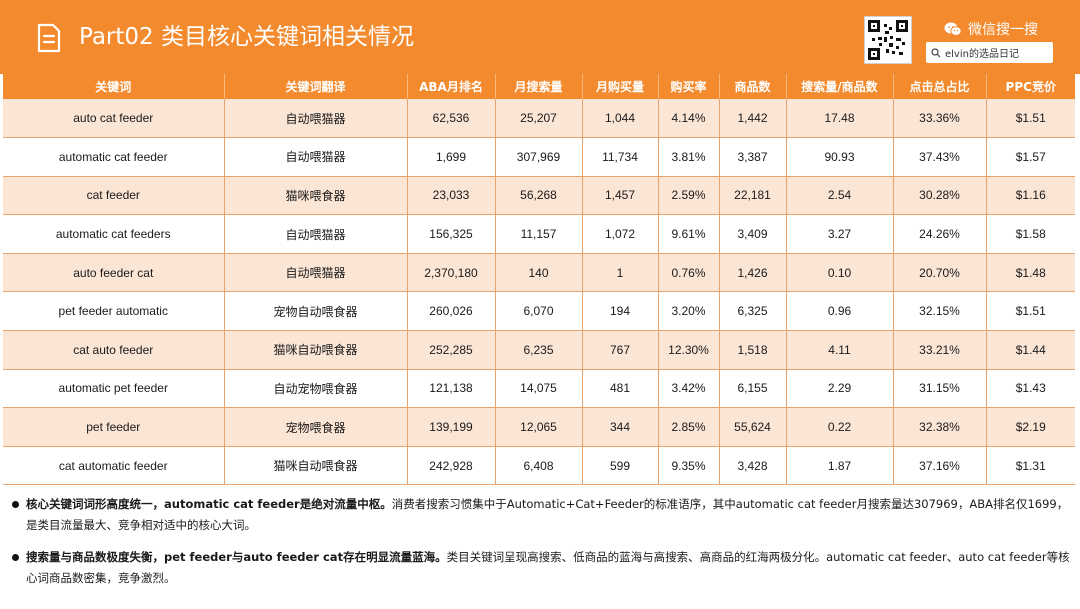 The image size is (1080, 609). I want to click on cell-aba-rank: 242,928, so click(451, 466).